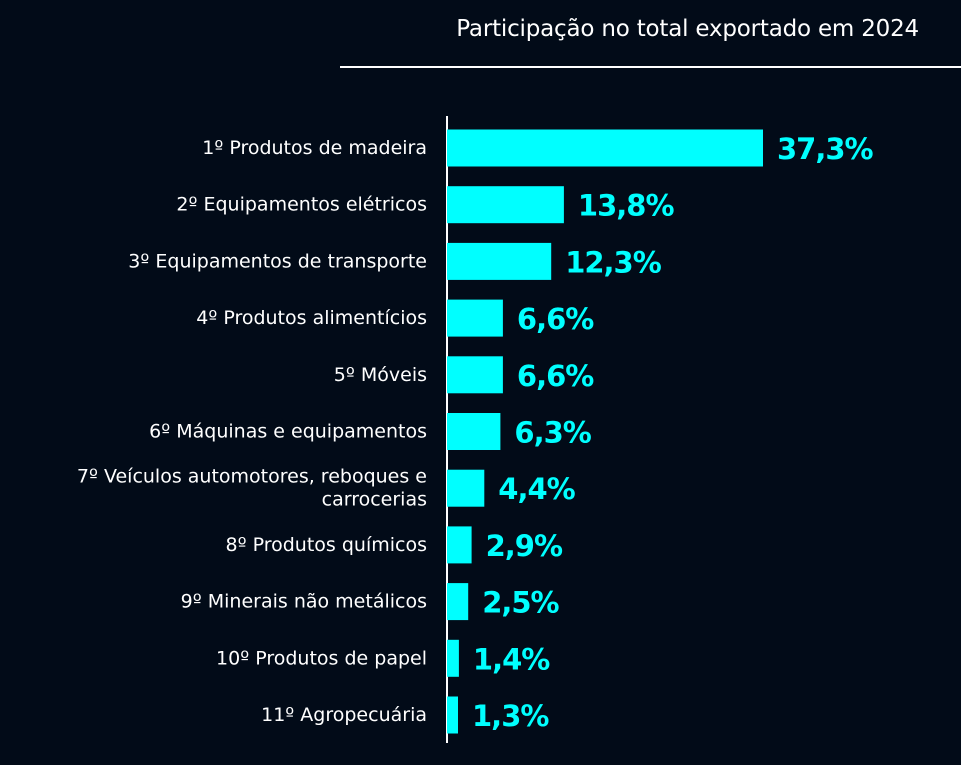 The height and width of the screenshot is (765, 961). Describe the element at coordinates (314, 148) in the screenshot. I see `category-label-1: 1º Produtos de madeira` at that location.